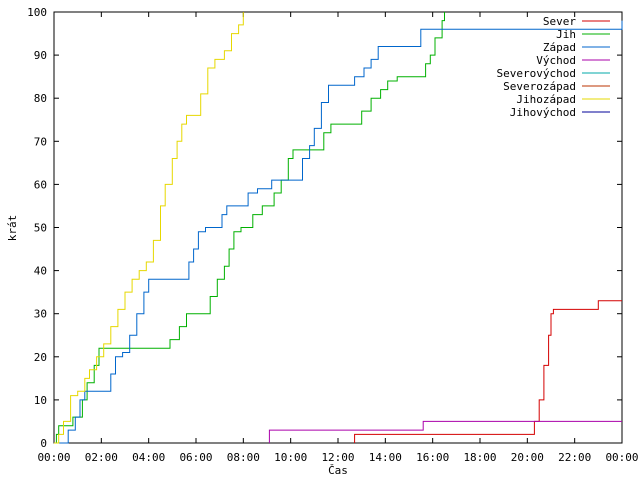 The image size is (640, 480). I want to click on y-tick-label: 100, so click(37, 12).